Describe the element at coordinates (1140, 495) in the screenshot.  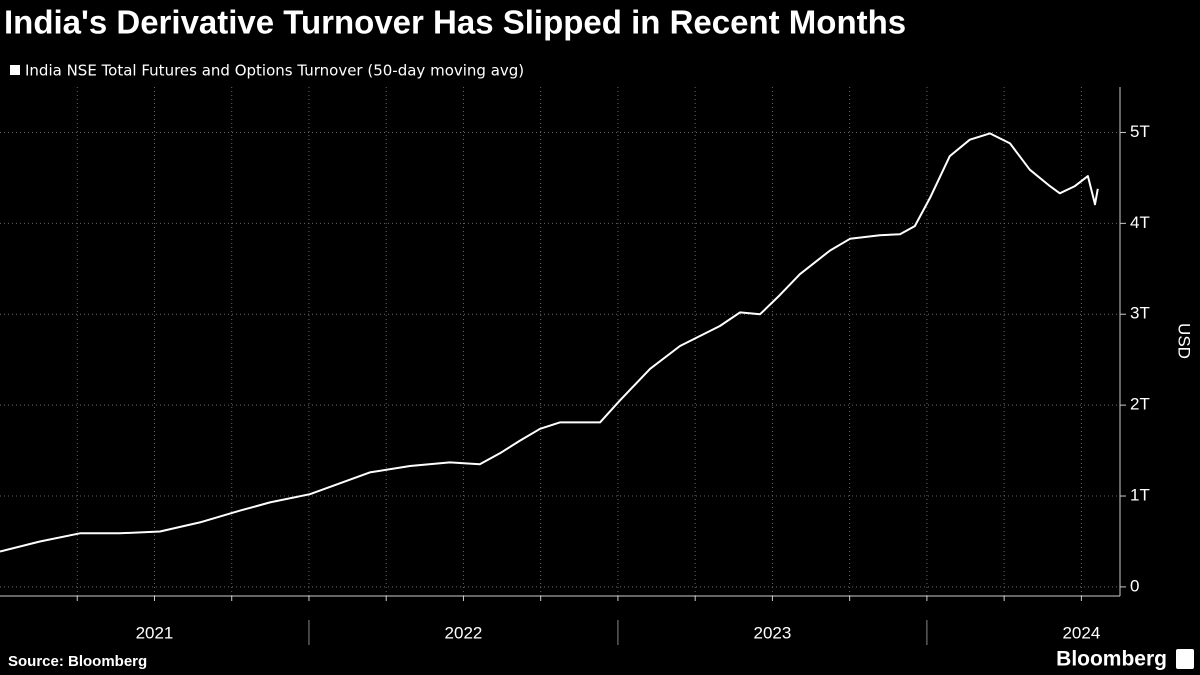
I see `y-tick-label: 1T` at that location.